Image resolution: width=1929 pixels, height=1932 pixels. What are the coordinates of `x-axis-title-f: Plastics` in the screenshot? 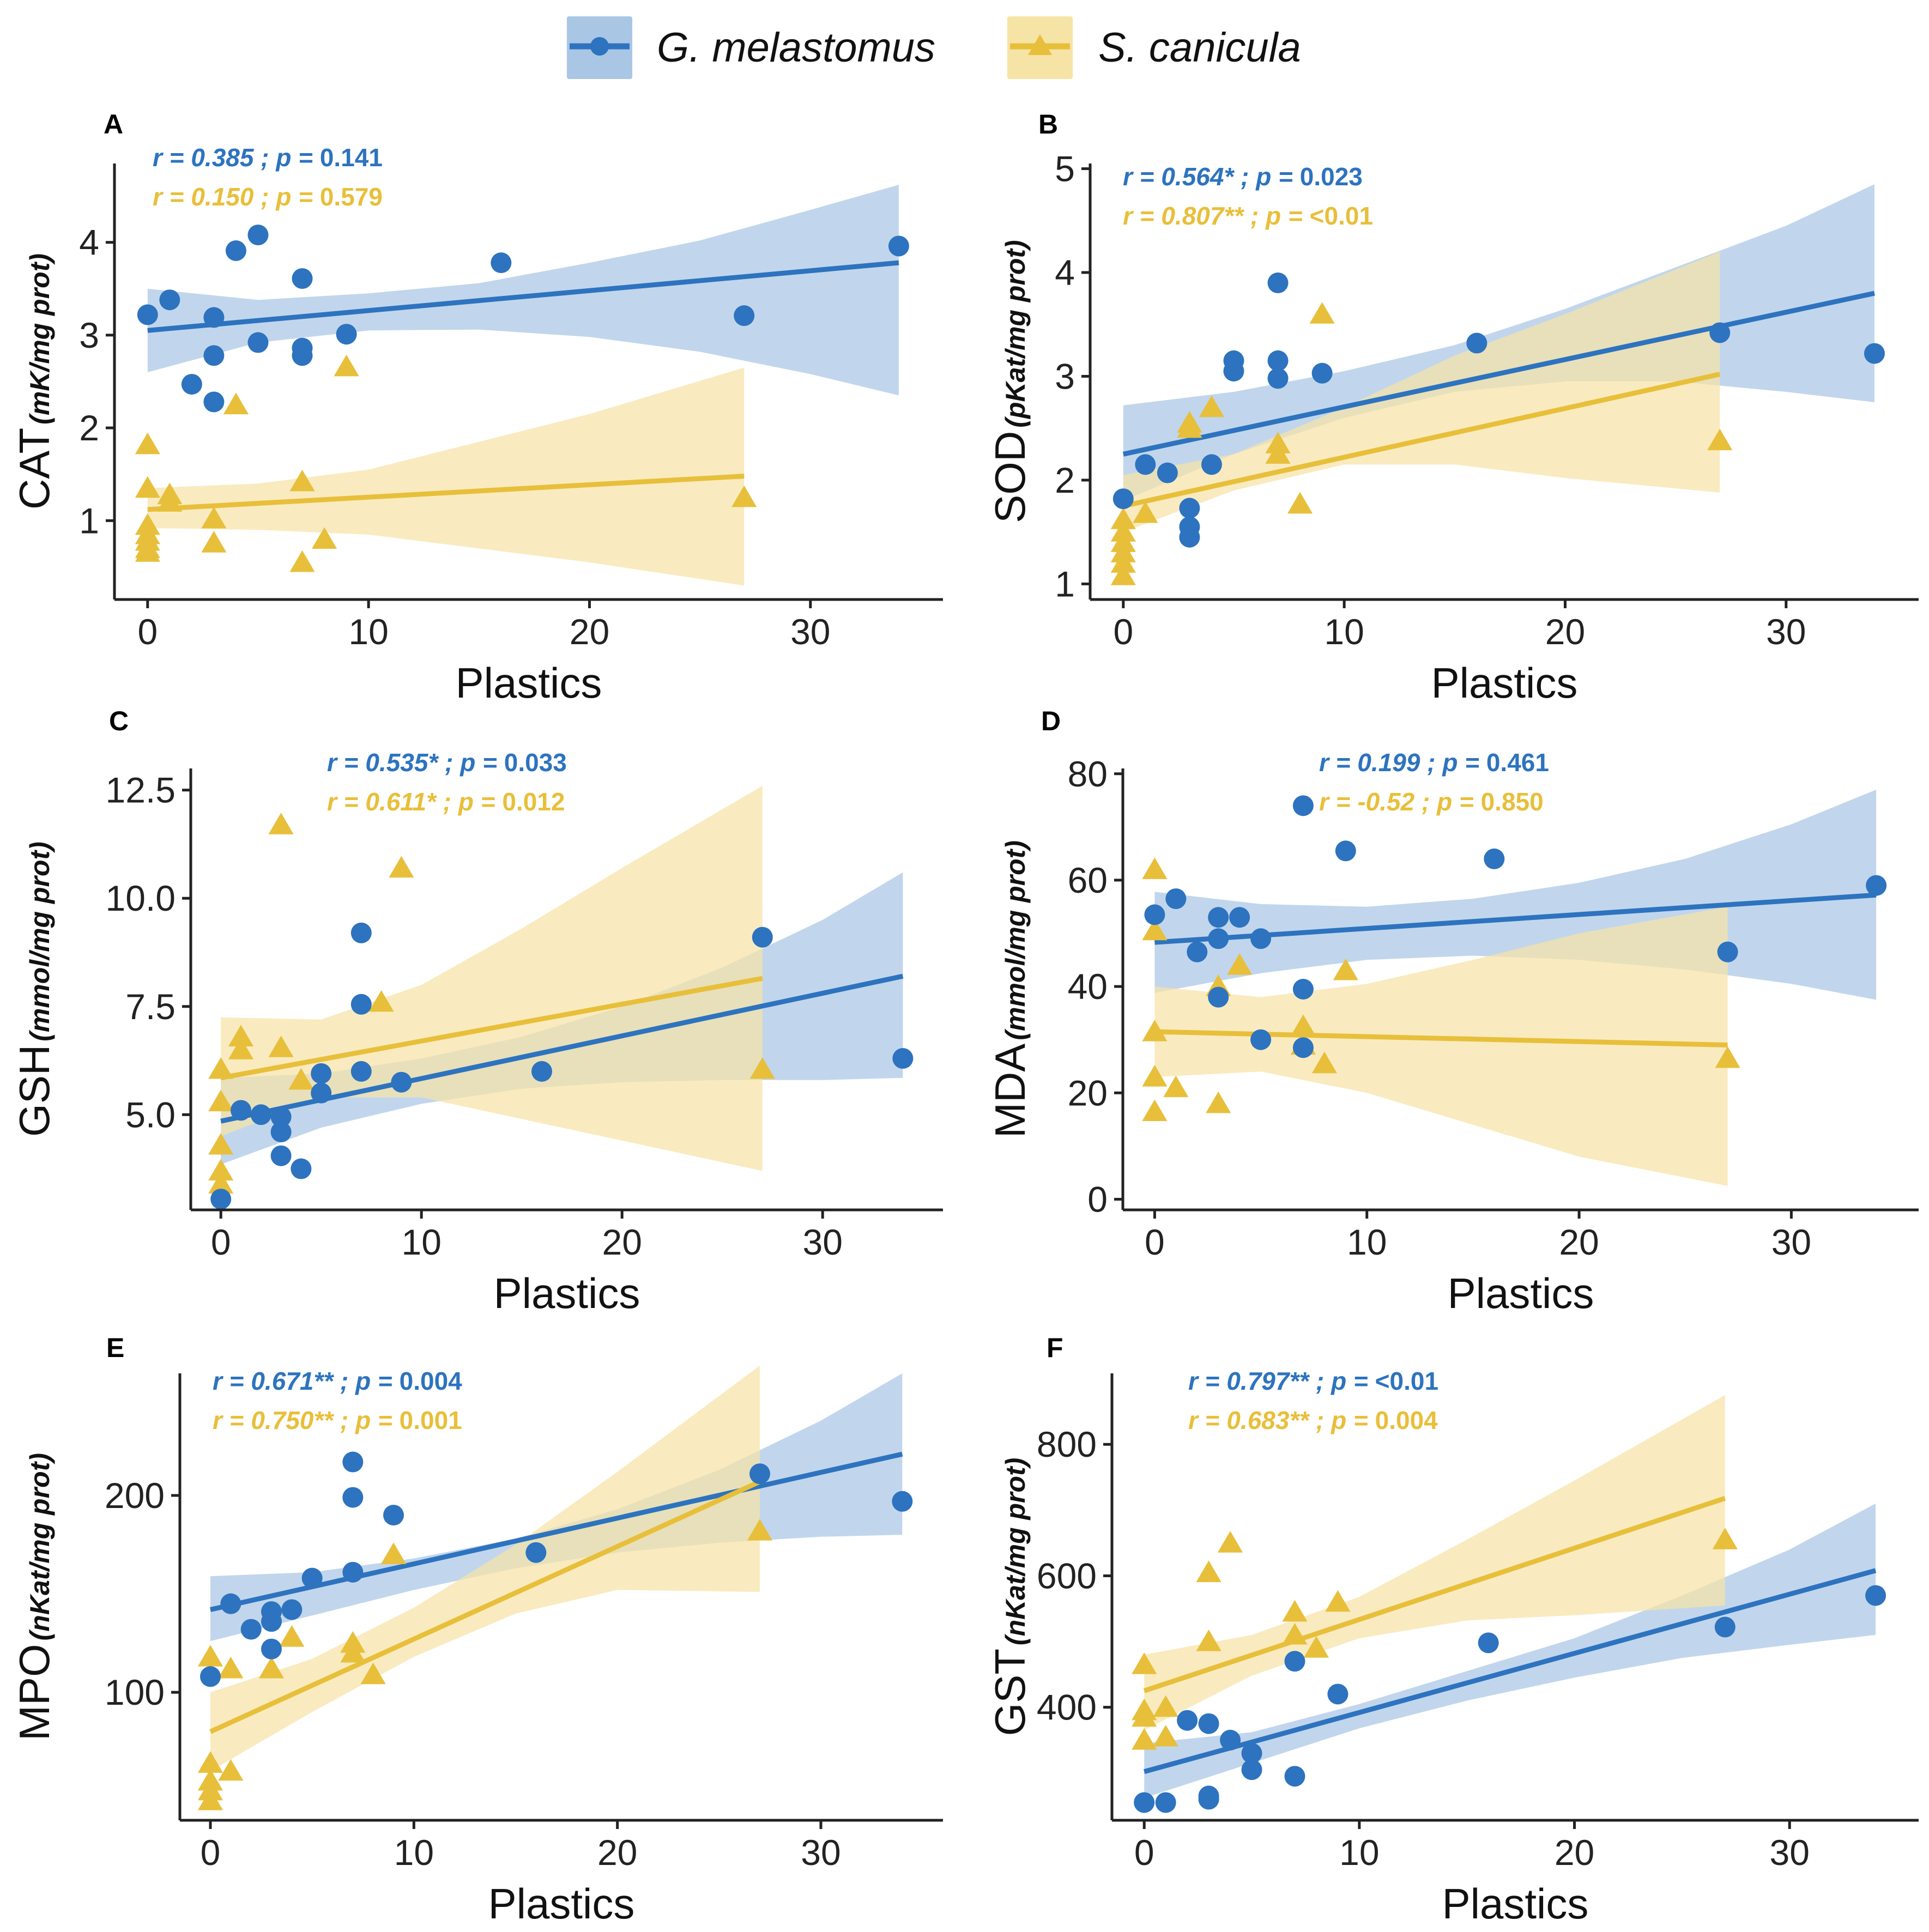 It's located at (1515, 1904).